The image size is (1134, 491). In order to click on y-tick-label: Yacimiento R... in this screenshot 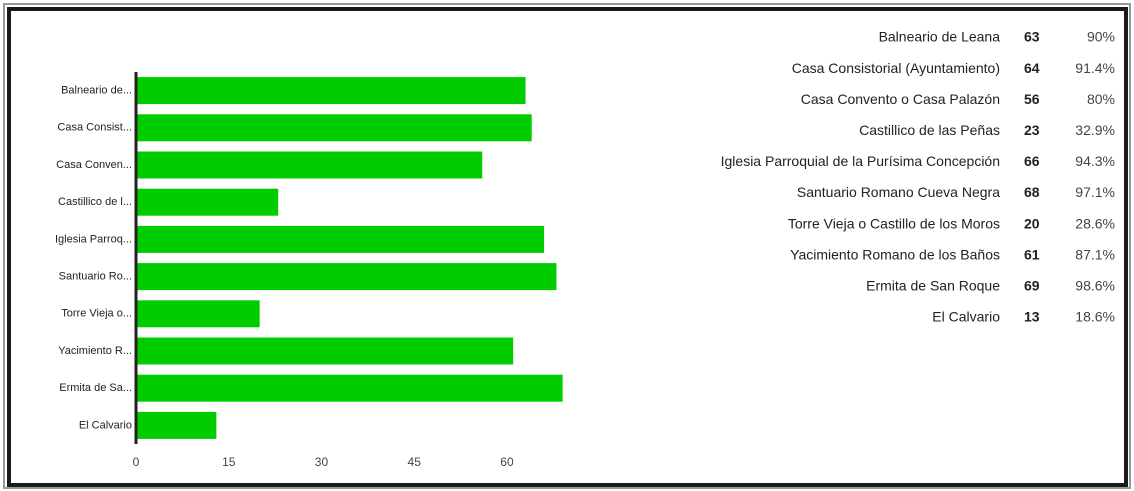, I will do `click(95, 351)`.